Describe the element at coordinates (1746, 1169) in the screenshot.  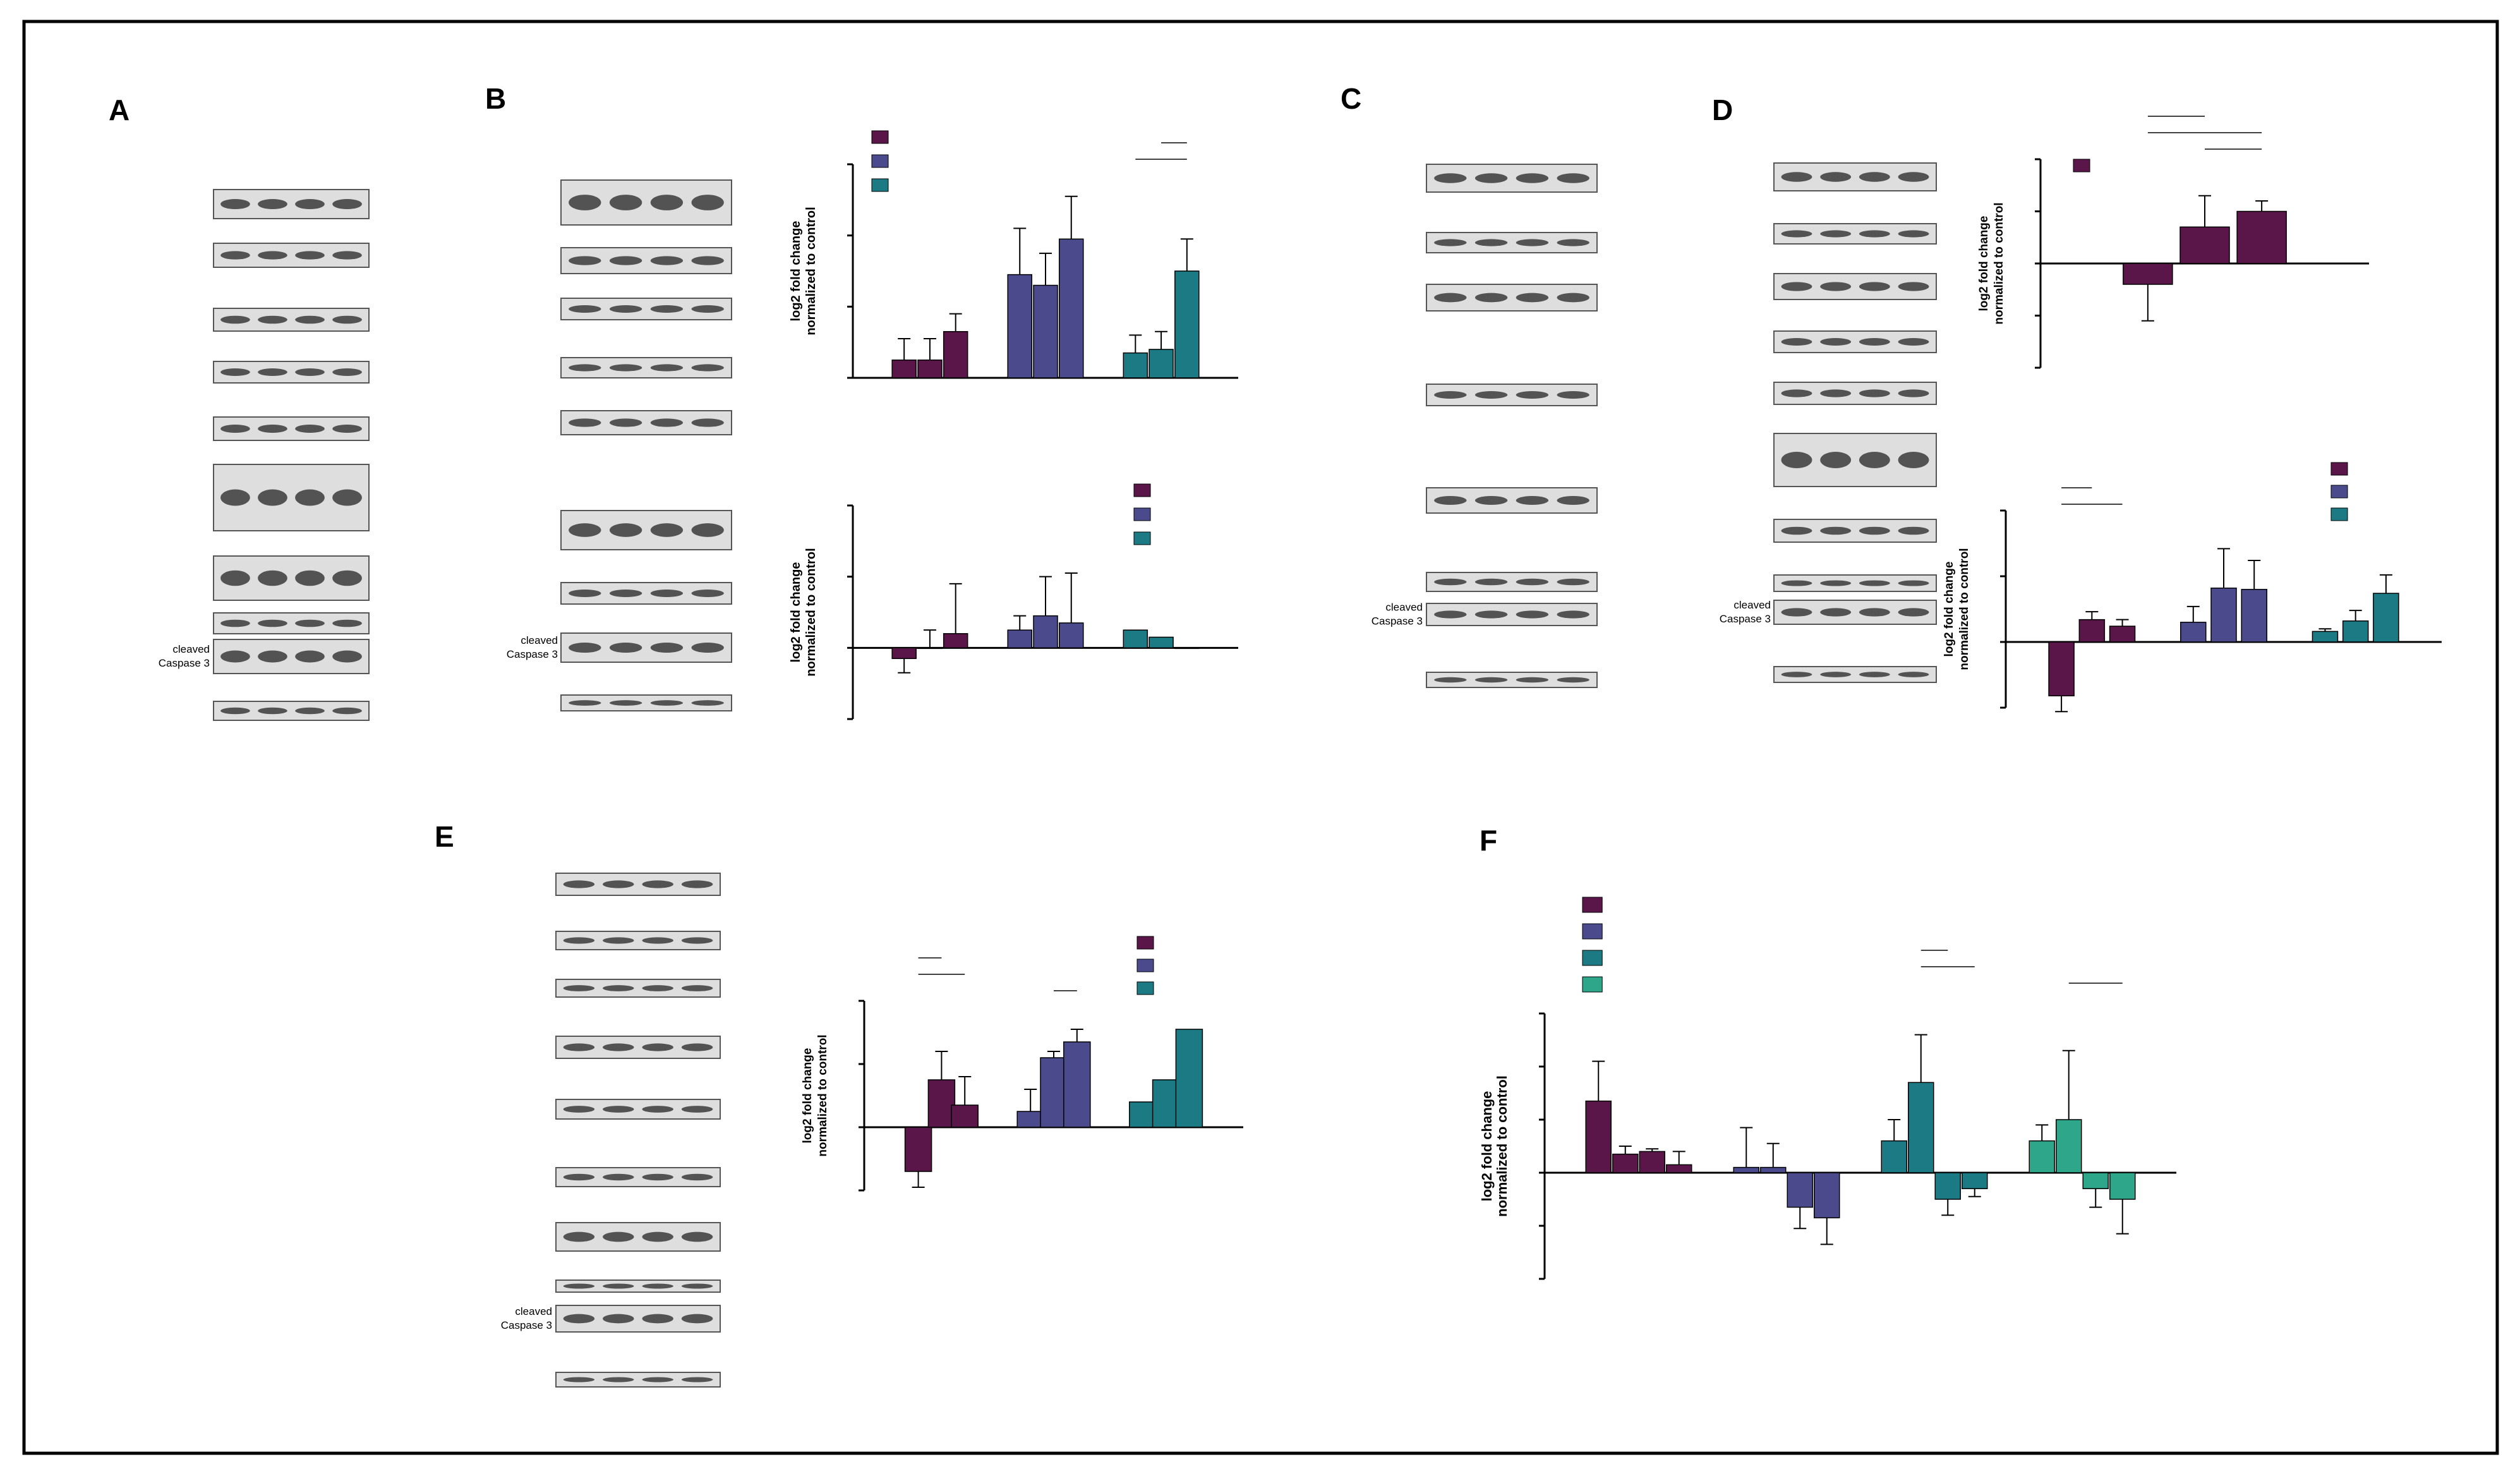
I see `bar-molm13-24h-control` at that location.